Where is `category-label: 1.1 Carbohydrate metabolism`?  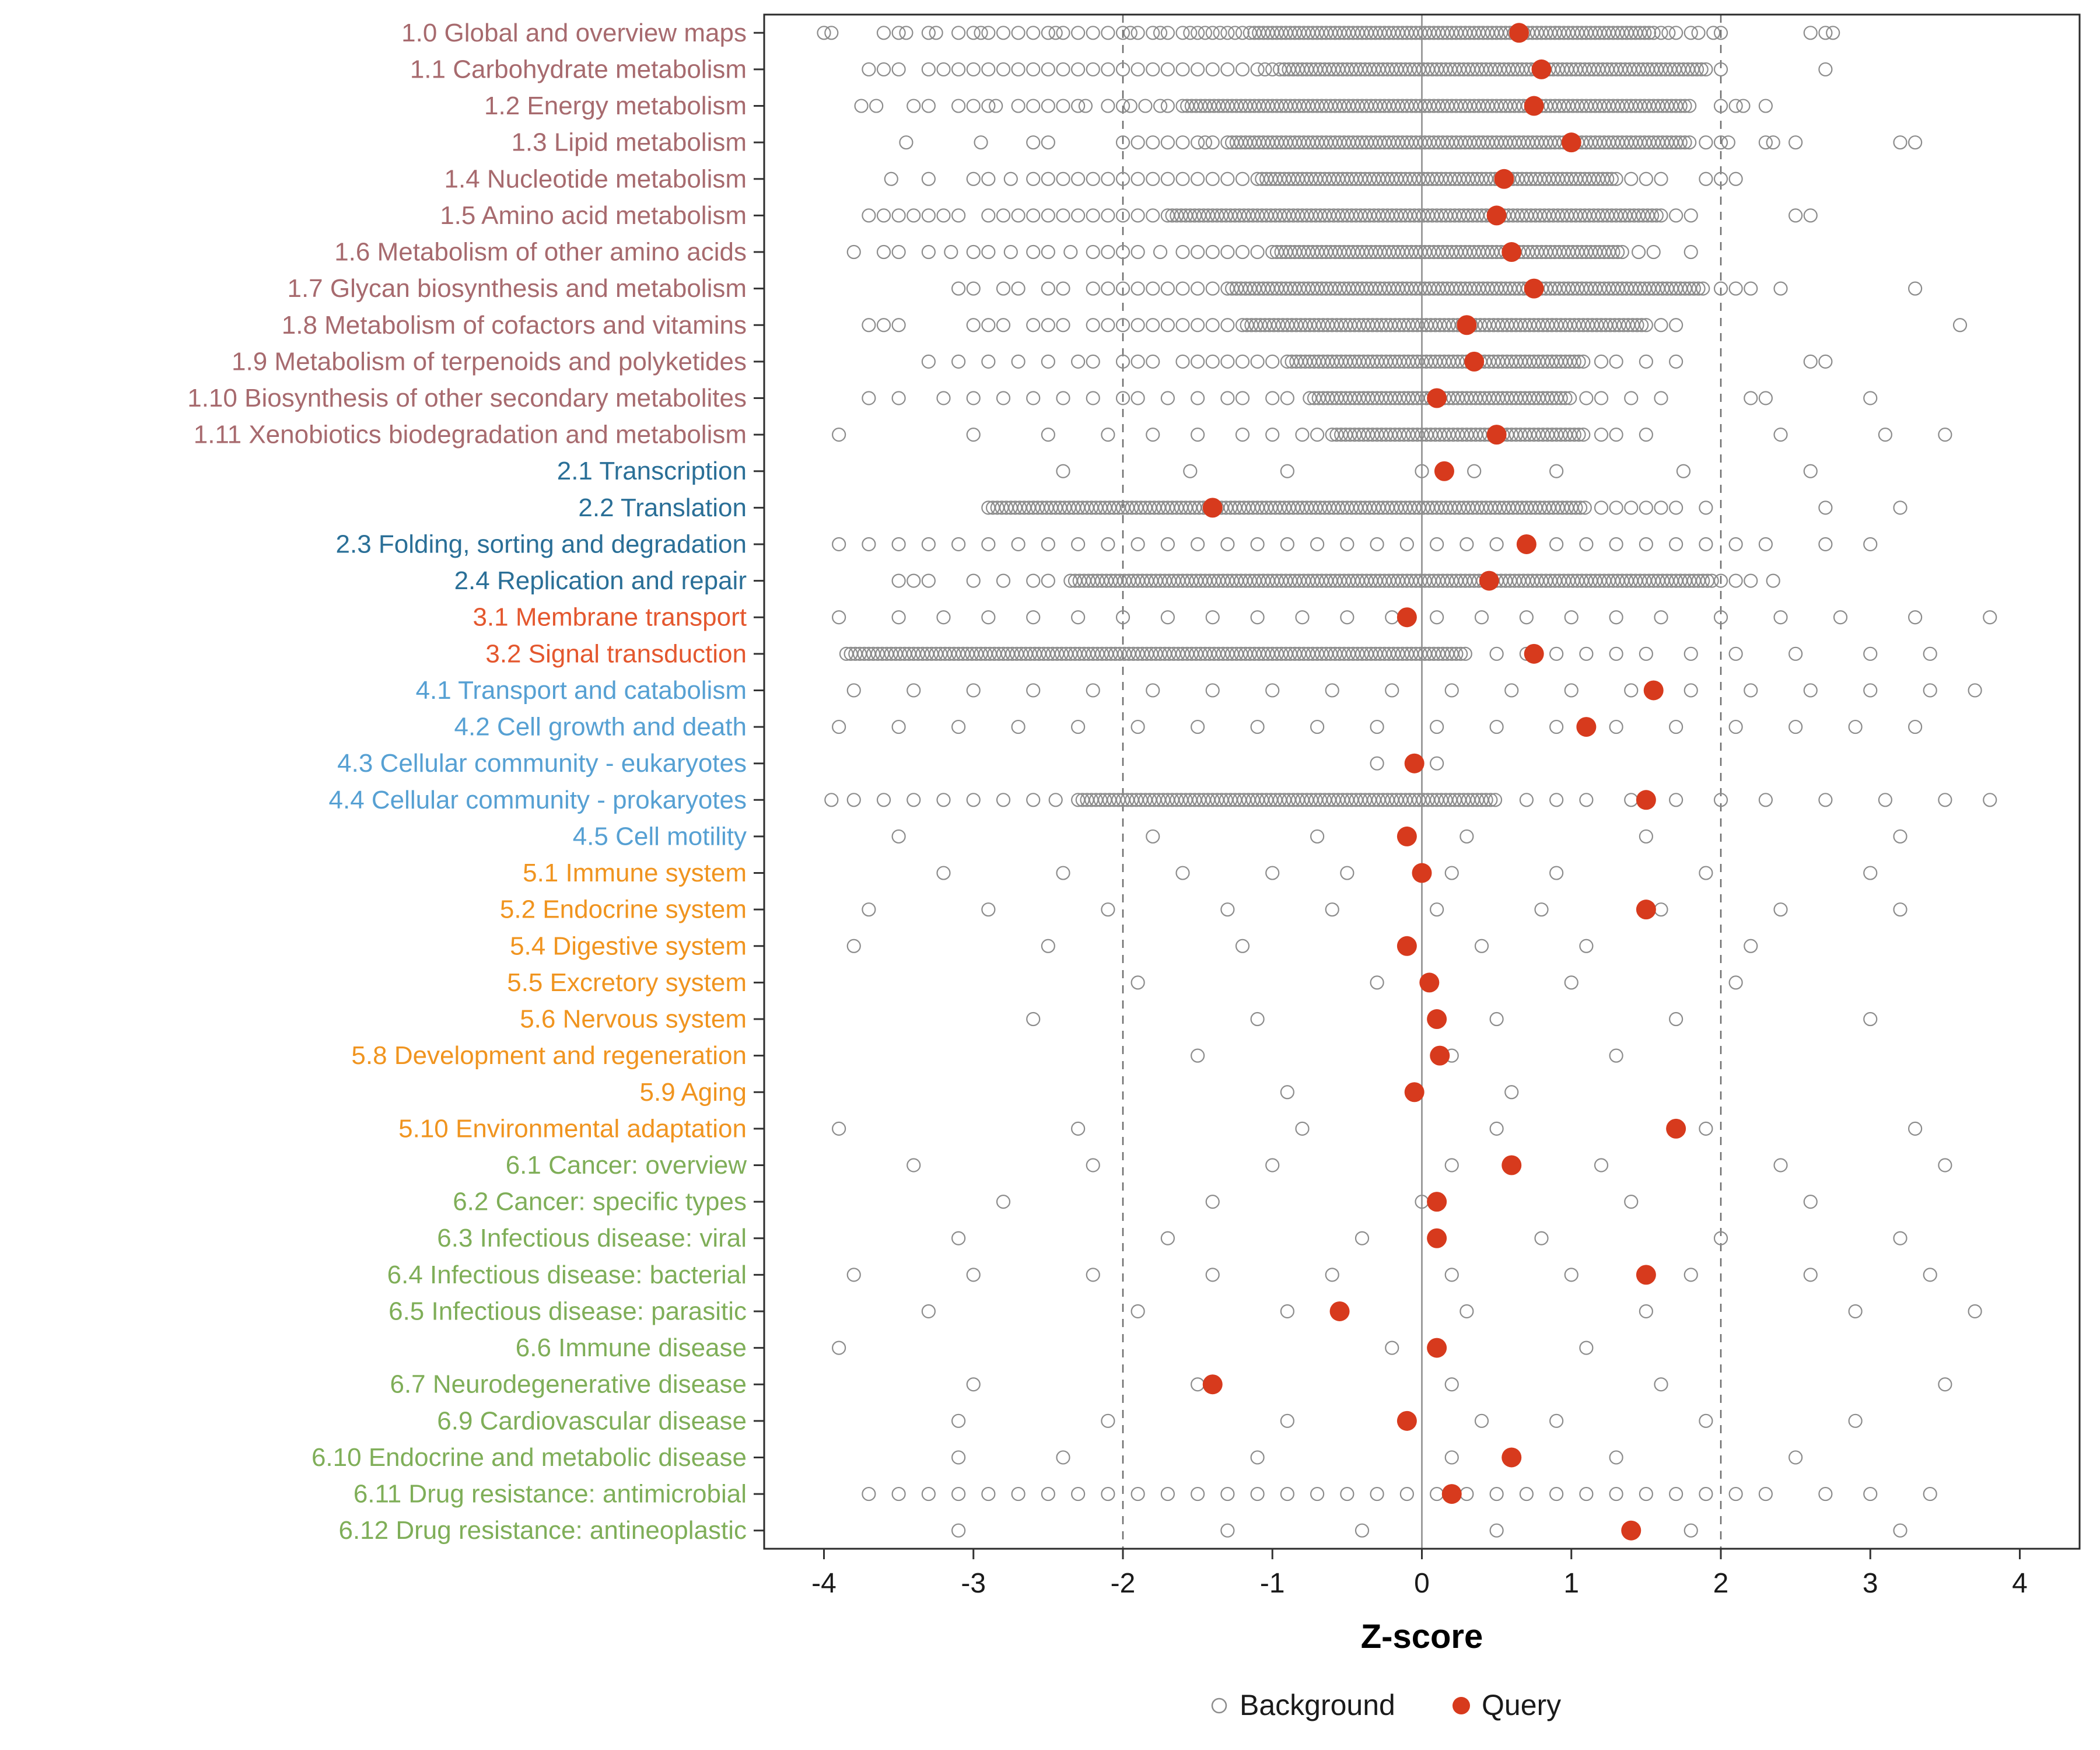
category-label: 1.1 Carbohydrate metabolism is located at coordinates (578, 69).